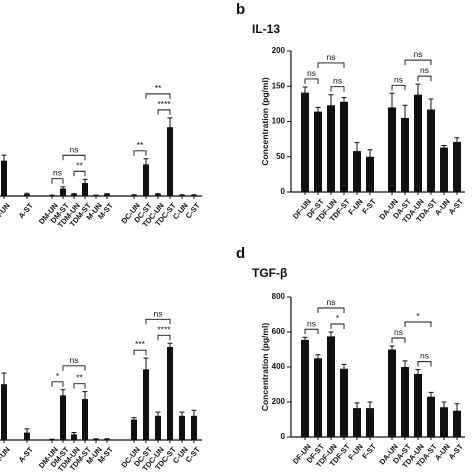 Image resolution: width=474 pixels, height=474 pixels. Describe the element at coordinates (279, 366) in the screenshot. I see `y-tick-label: 400` at that location.